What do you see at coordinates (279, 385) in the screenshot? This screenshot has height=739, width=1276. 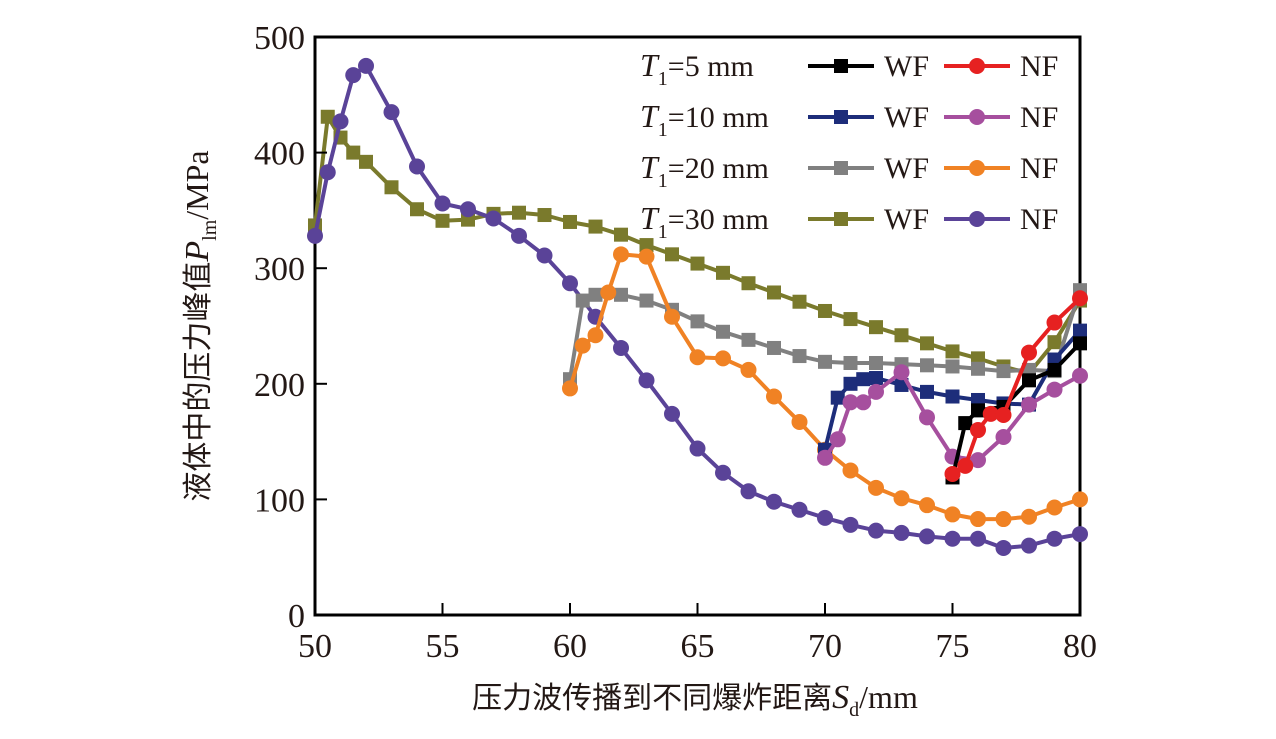 I see `y-tick-label: 200` at bounding box center [279, 385].